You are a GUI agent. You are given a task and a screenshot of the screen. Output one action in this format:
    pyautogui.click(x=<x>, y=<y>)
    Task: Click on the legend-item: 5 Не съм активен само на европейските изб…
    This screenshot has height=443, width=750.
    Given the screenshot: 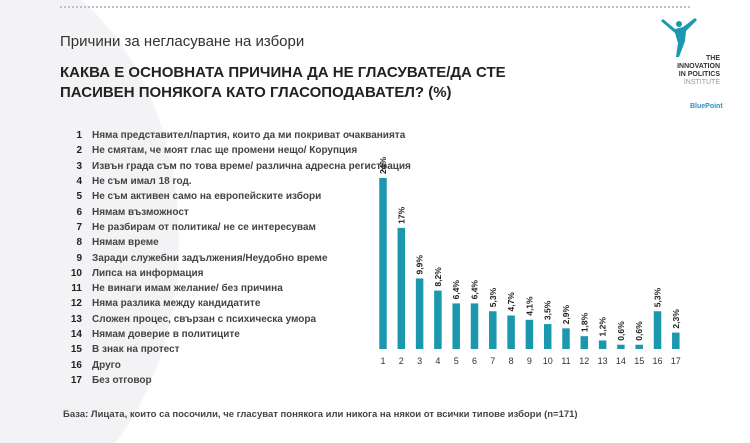 What is the action you would take?
    pyautogui.click(x=210, y=196)
    